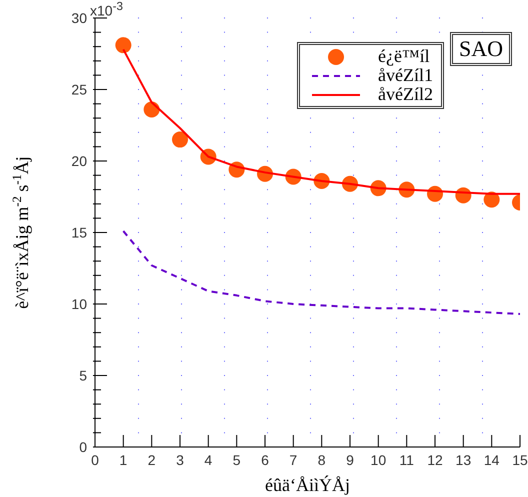 Image resolution: width=528 pixels, height=497 pixels. I want to click on x-tick-label: 1, so click(123, 460).